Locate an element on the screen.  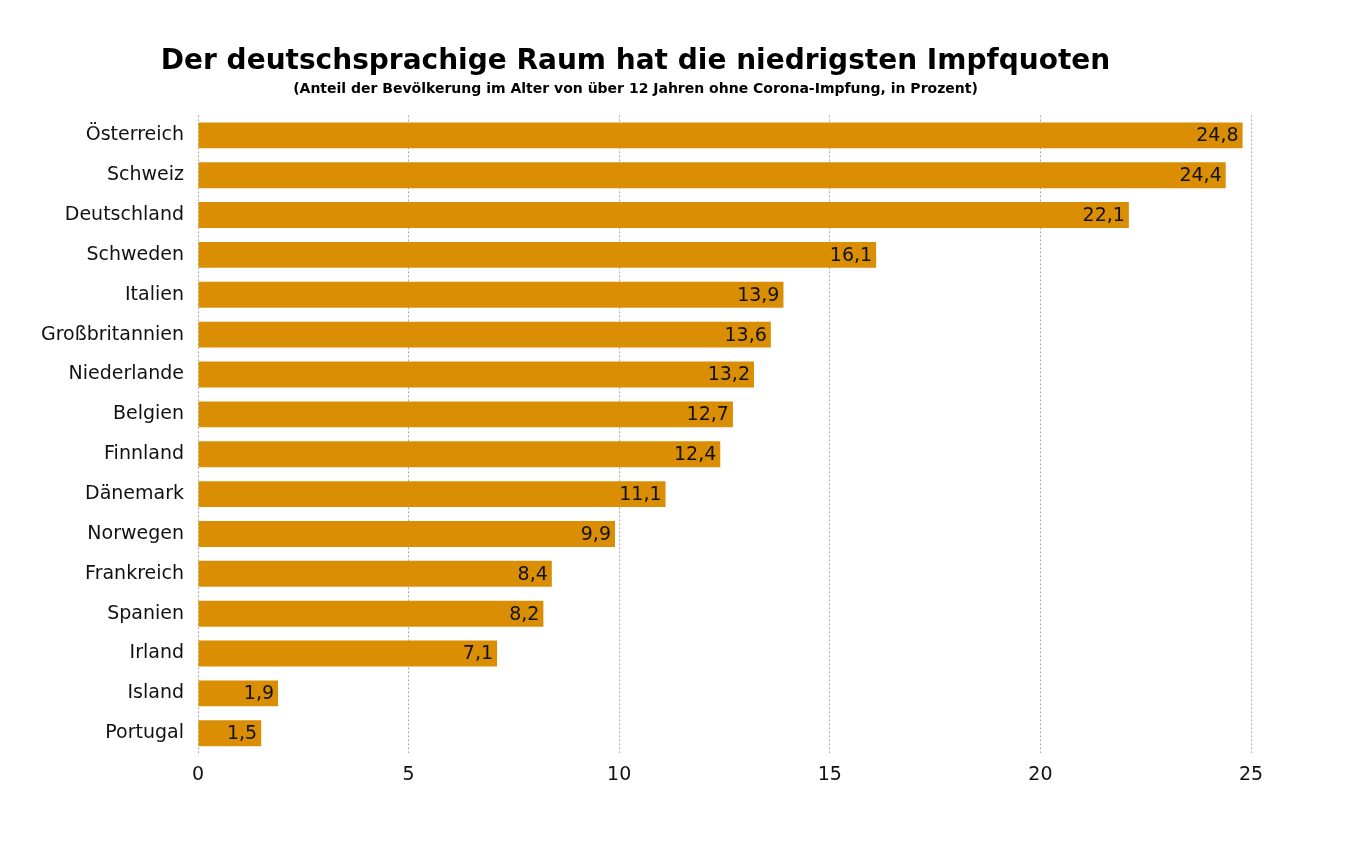
data-label: 13,2 is located at coordinates (728, 373).